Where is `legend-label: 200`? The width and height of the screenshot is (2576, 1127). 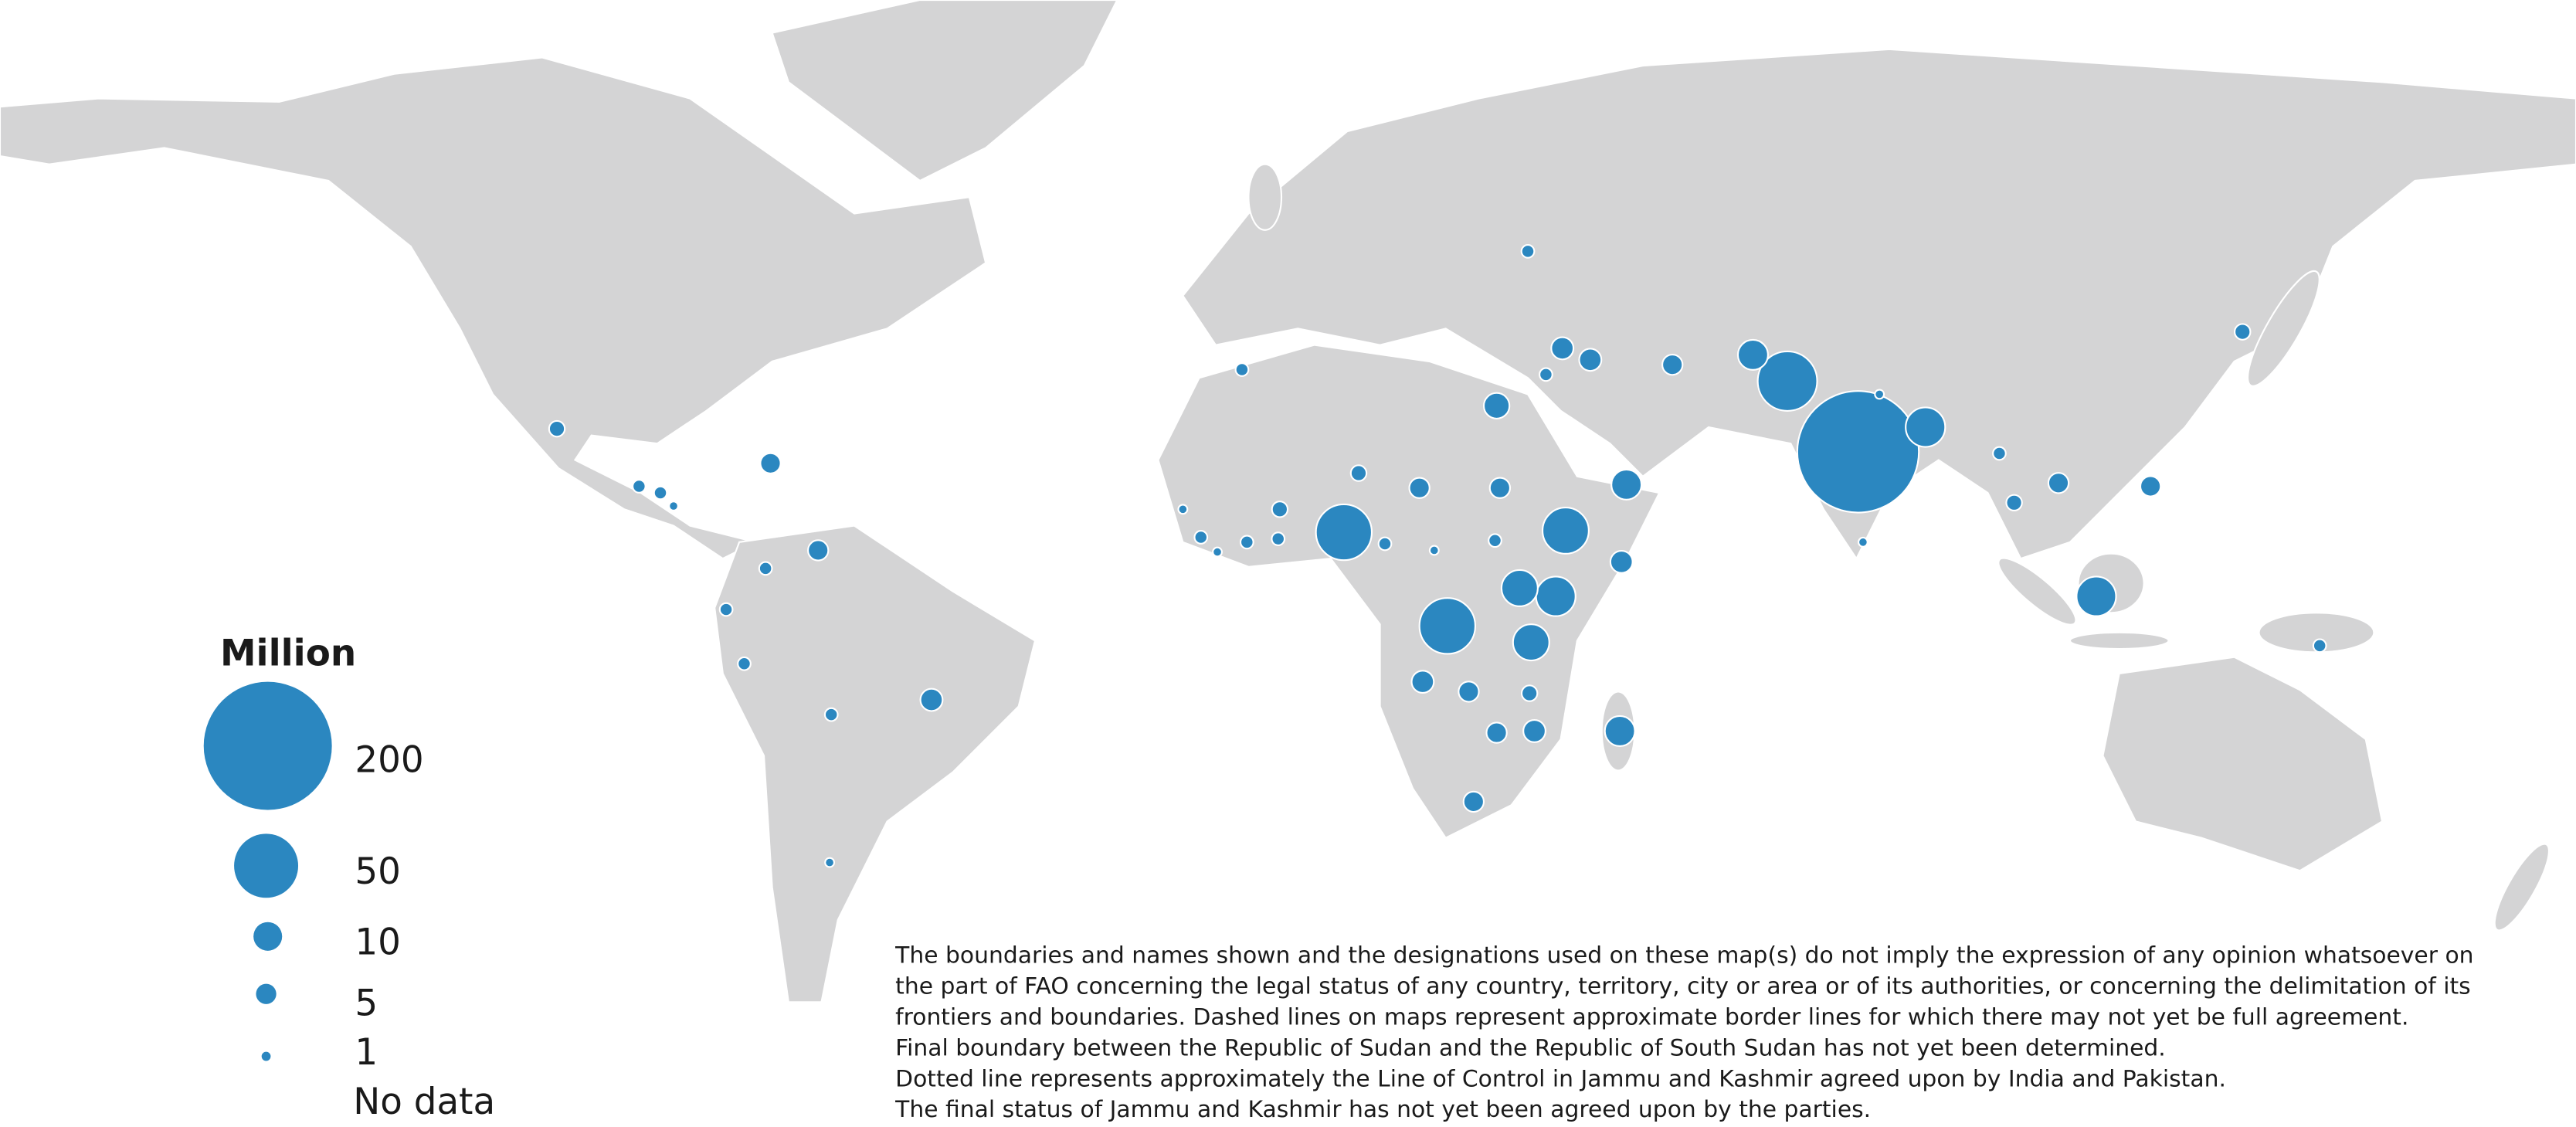
legend-label: 200 is located at coordinates (389, 761).